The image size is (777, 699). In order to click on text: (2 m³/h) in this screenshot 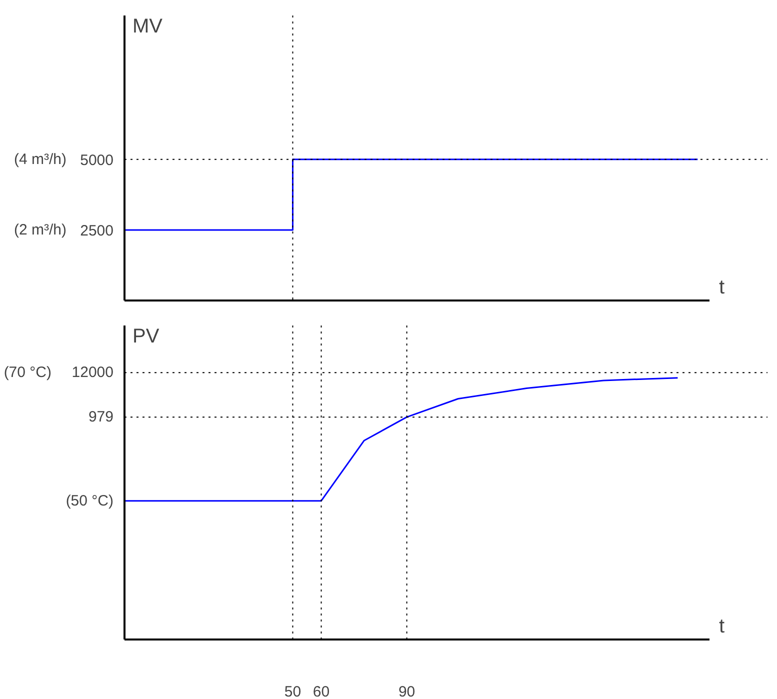, I will do `click(40, 229)`.